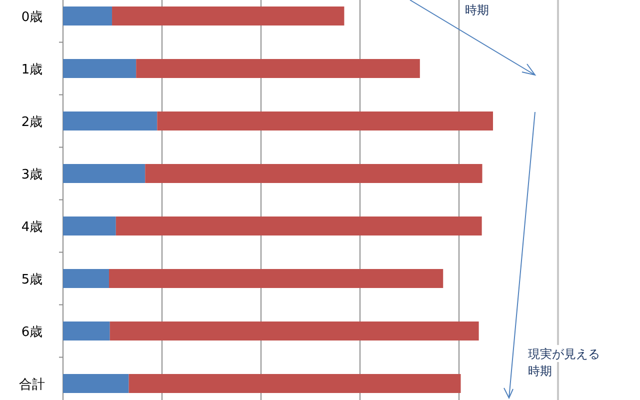 This screenshot has height=400, width=640. What do you see at coordinates (32, 175) in the screenshot?
I see `y-tick-label: 3歳` at bounding box center [32, 175].